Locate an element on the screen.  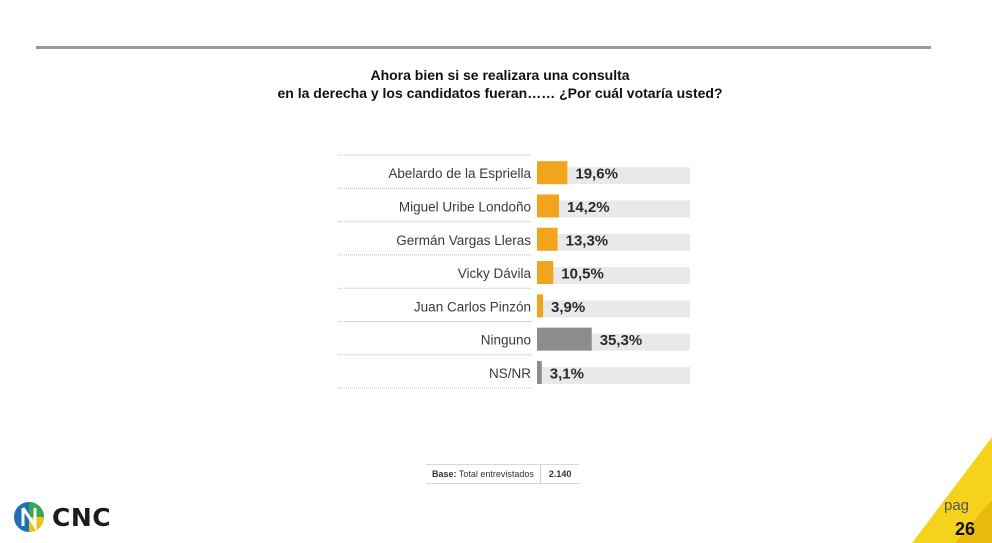
base-table: Base: Total entrevistados 2.140 is located at coordinates (503, 474).